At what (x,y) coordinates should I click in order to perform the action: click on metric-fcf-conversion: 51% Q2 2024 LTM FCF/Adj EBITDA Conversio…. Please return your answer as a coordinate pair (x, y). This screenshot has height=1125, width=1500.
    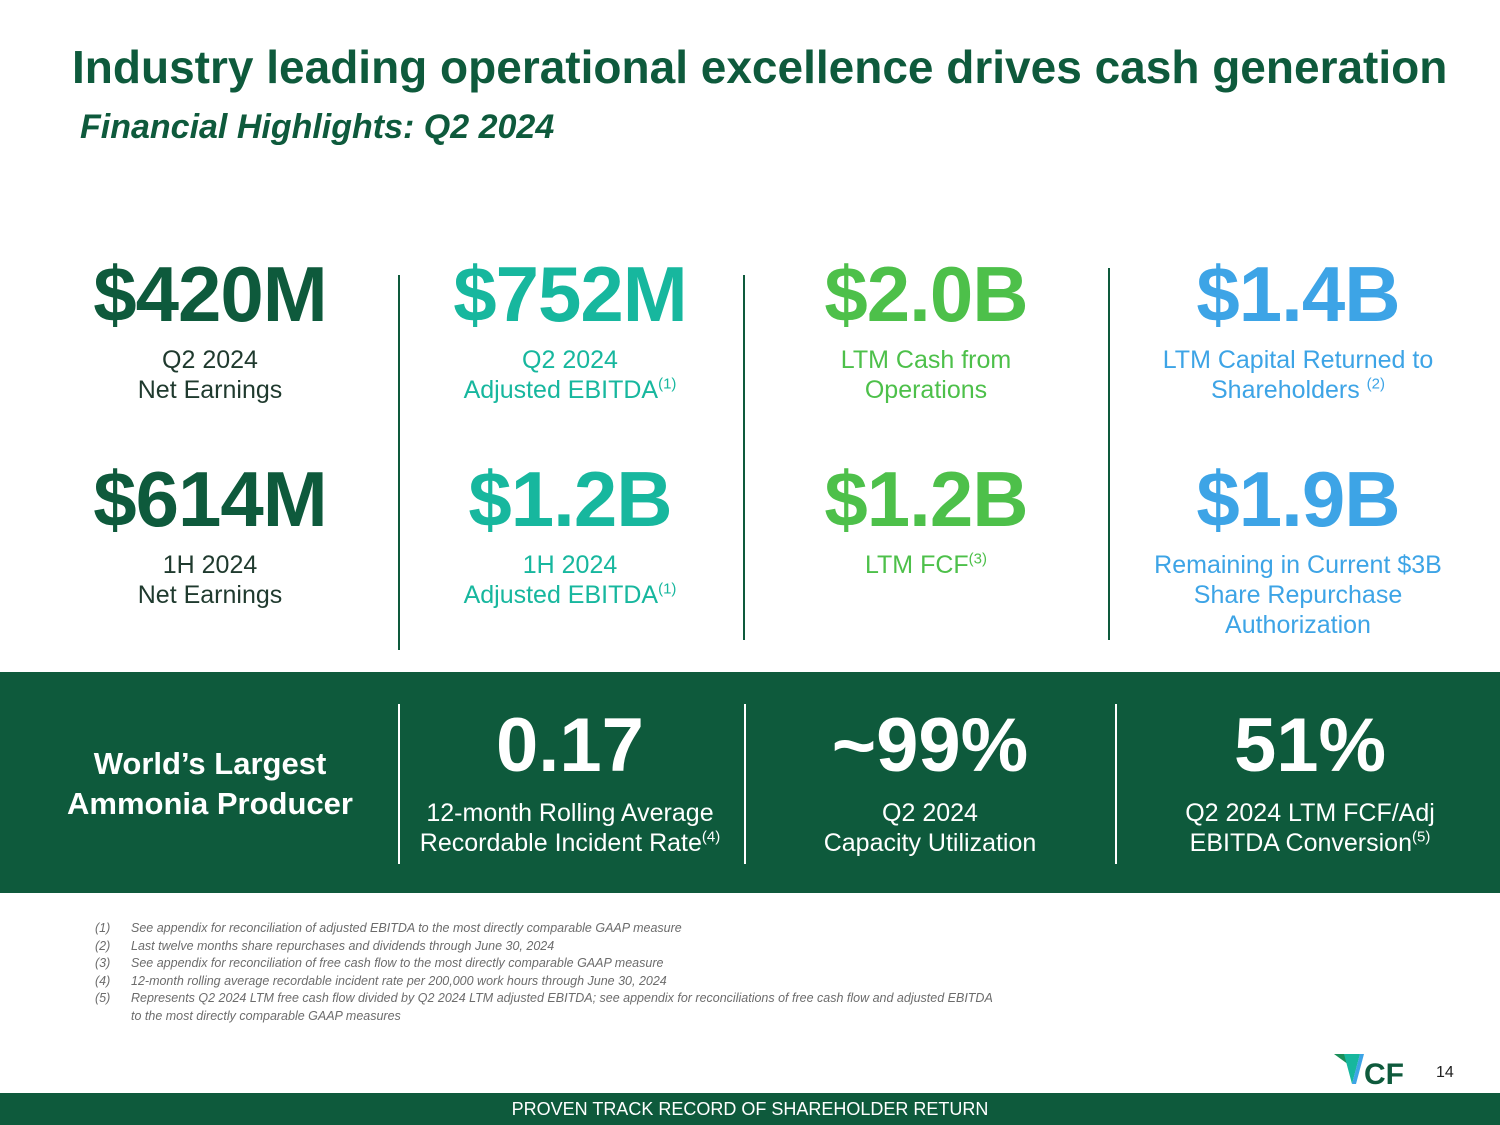
    Looking at the image, I should click on (1310, 765).